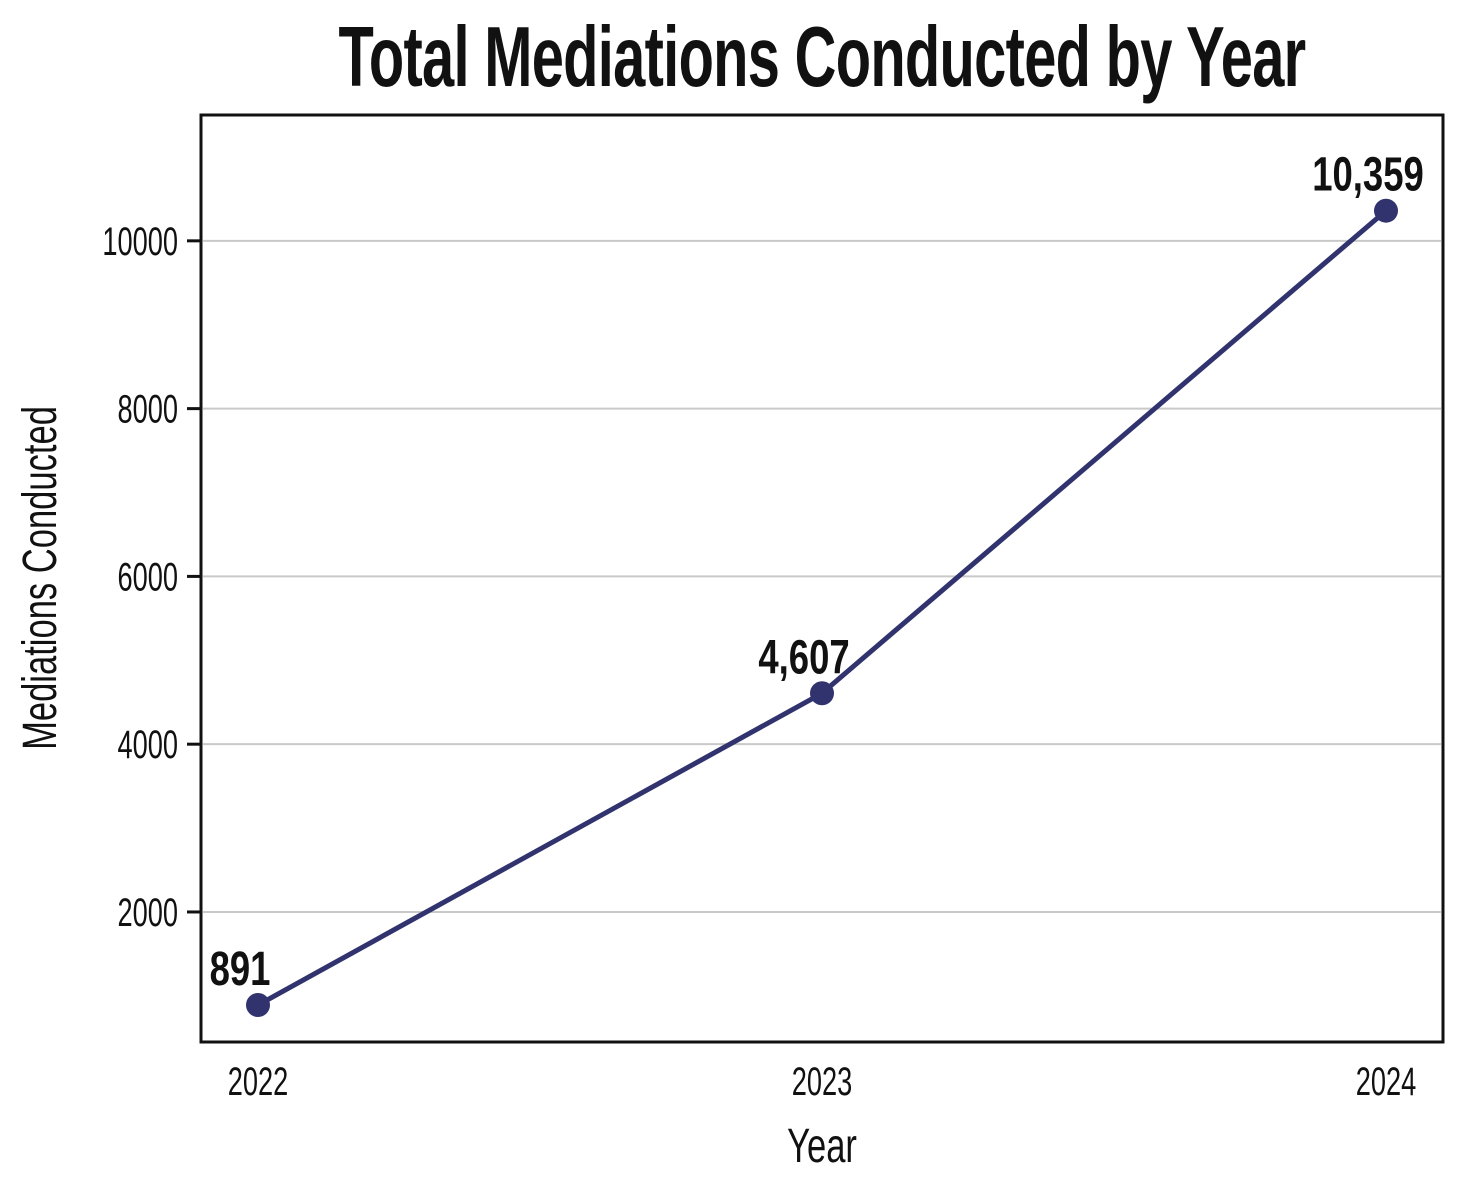  I want to click on x-tick-label: 2022, so click(258, 1082).